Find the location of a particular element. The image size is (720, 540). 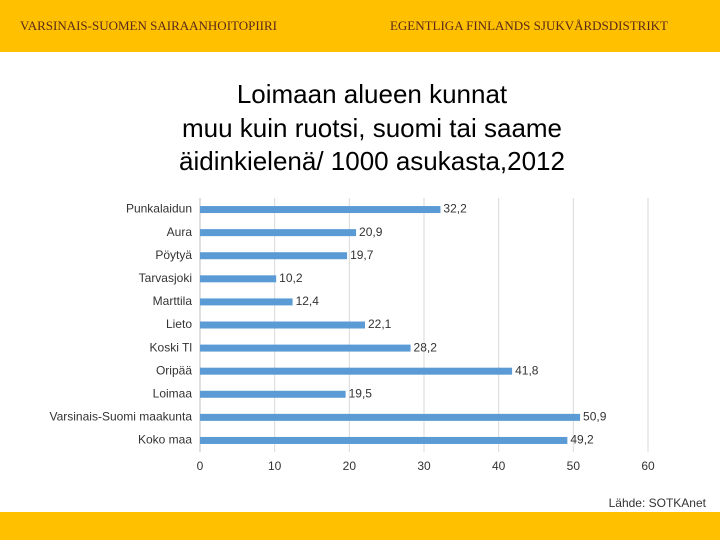

y-tick-label: Marttila is located at coordinates (173, 301).